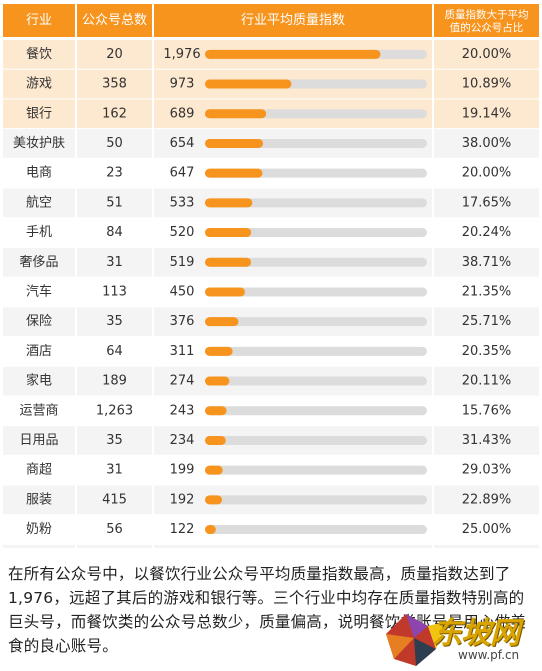 The width and height of the screenshot is (542, 671). What do you see at coordinates (39, 113) in the screenshot?
I see `row-industry-label: 银行` at bounding box center [39, 113].